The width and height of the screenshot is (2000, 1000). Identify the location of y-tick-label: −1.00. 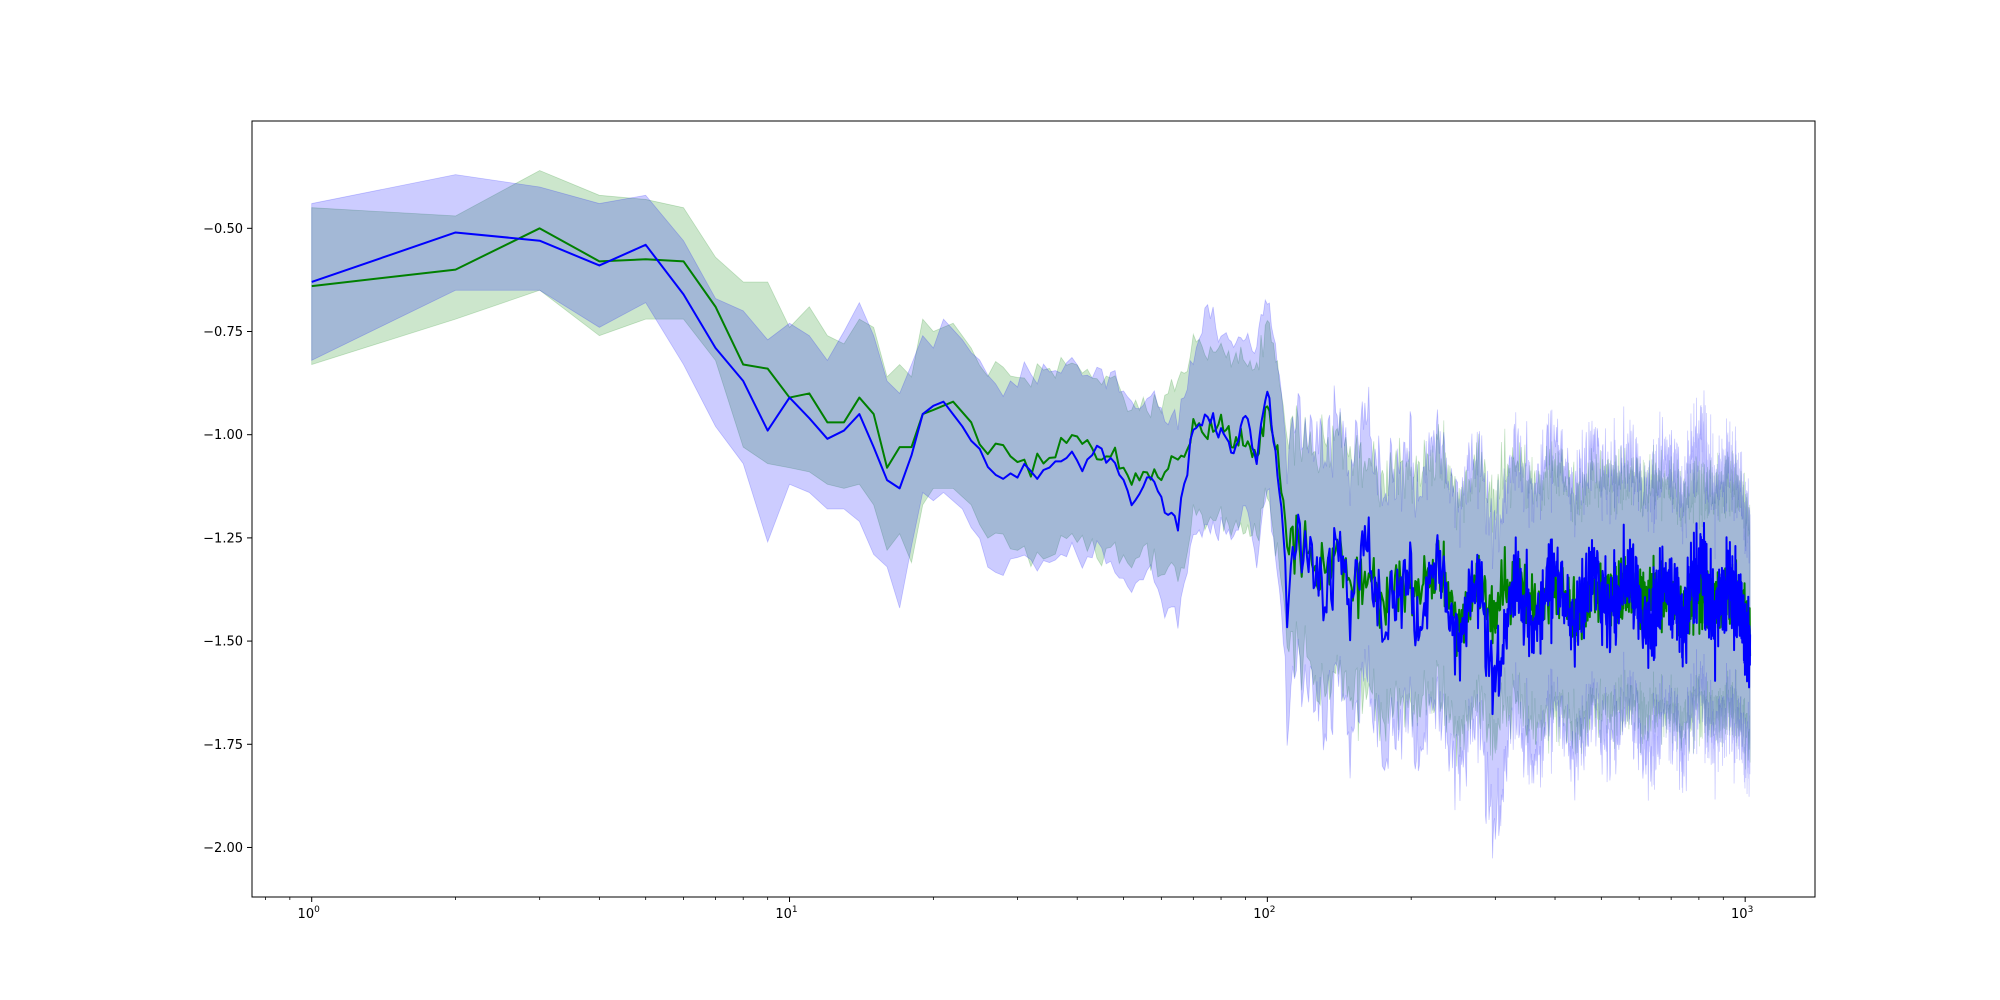
(223, 435).